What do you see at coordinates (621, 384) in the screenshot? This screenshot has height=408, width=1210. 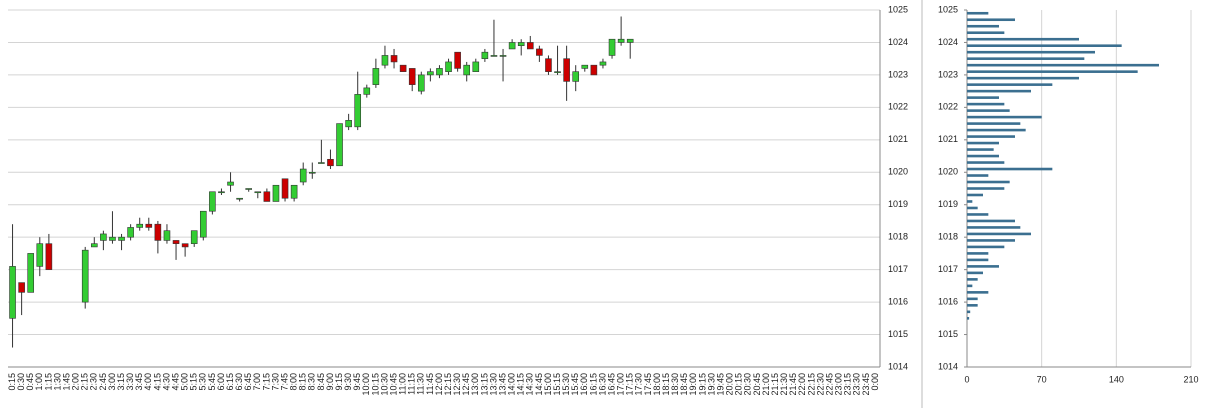 I see `x-tick-label: 17:00` at bounding box center [621, 384].